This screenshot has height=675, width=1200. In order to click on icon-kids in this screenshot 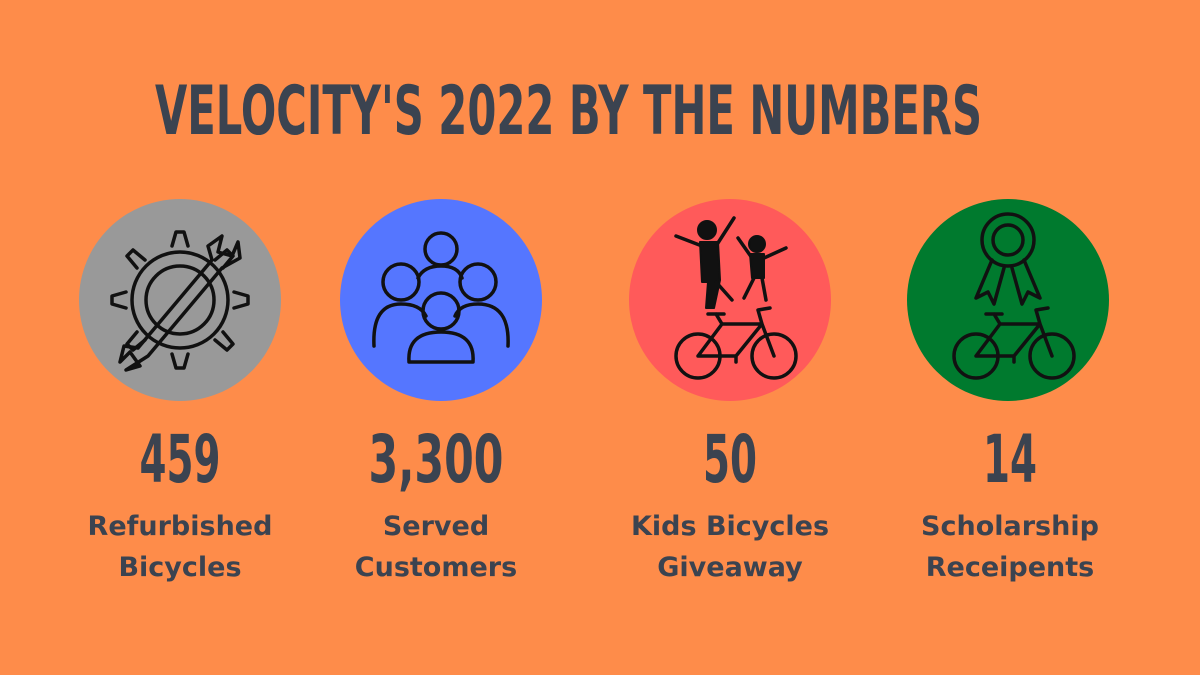, I will do `click(730, 300)`.